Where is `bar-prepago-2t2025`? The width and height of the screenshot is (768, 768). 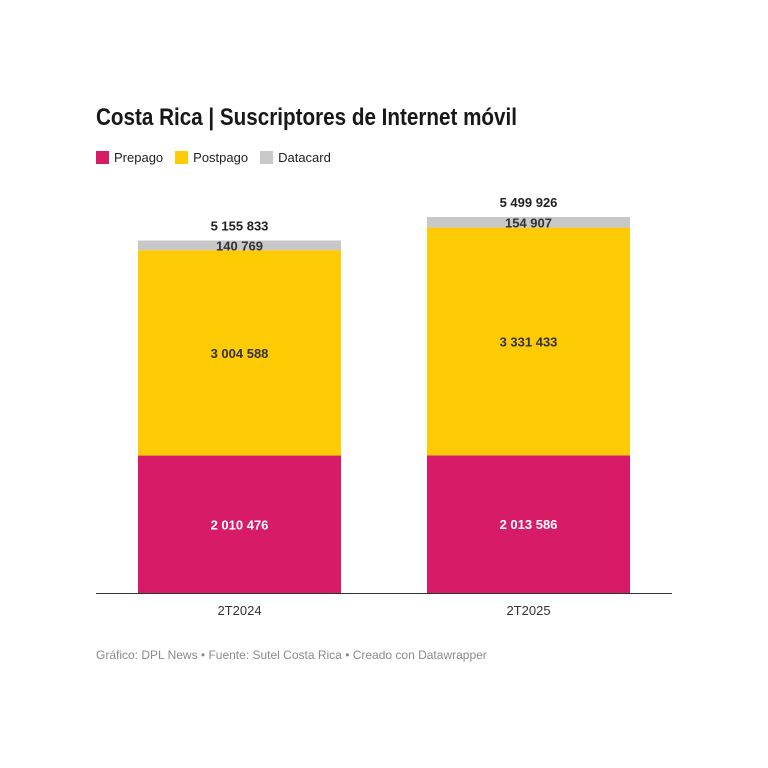
bar-prepago-2t2025 is located at coordinates (528, 524).